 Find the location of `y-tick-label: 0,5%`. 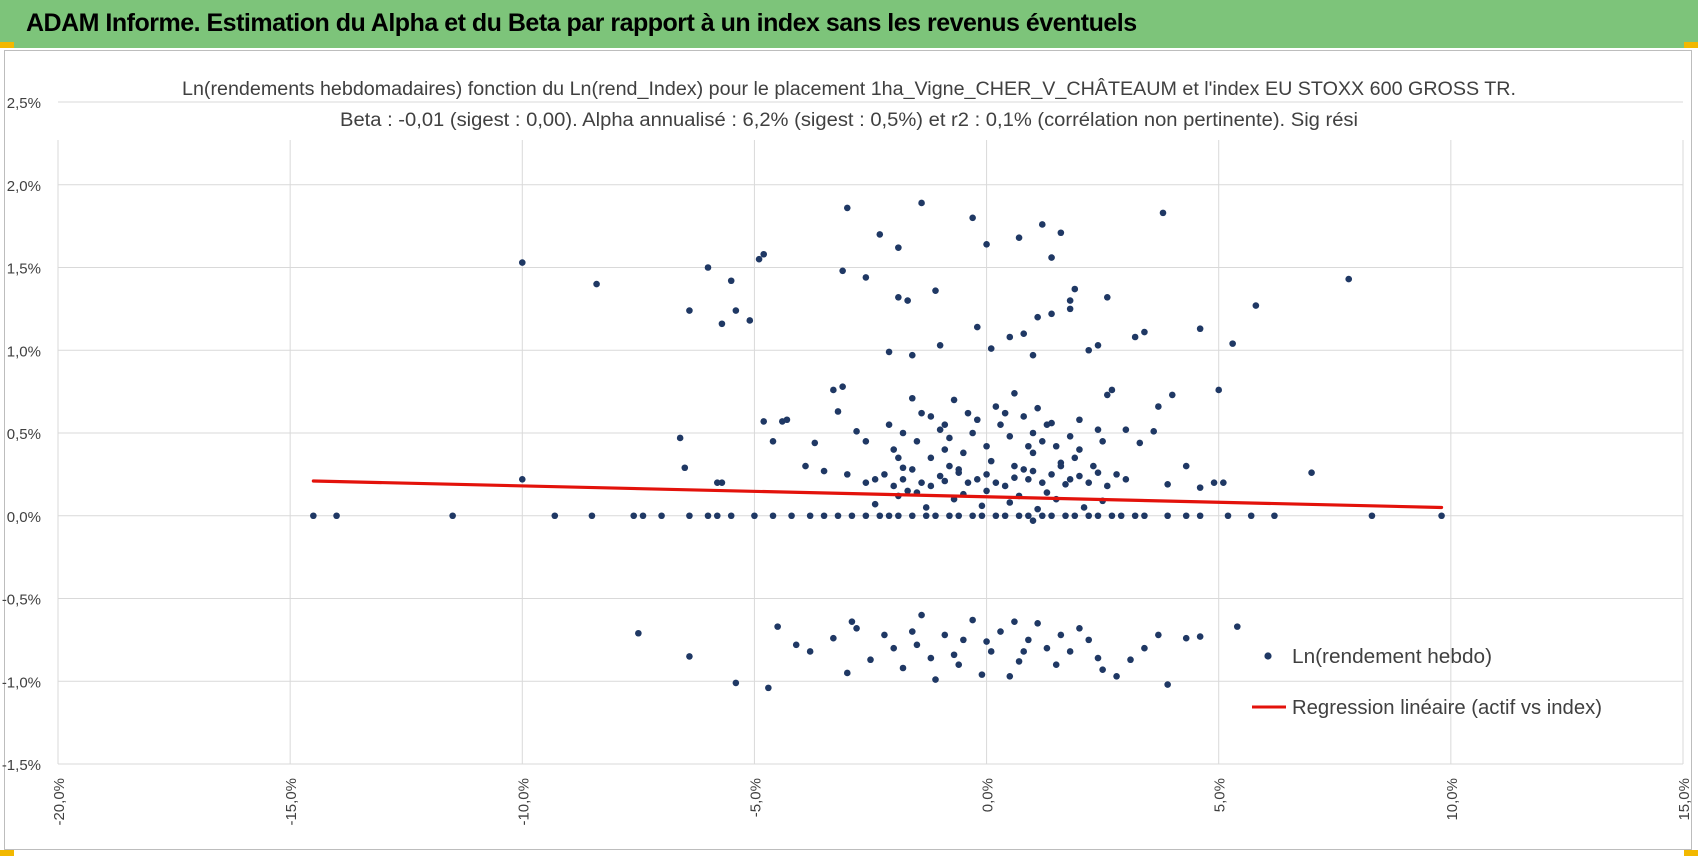

y-tick-label: 0,5% is located at coordinates (24, 434).